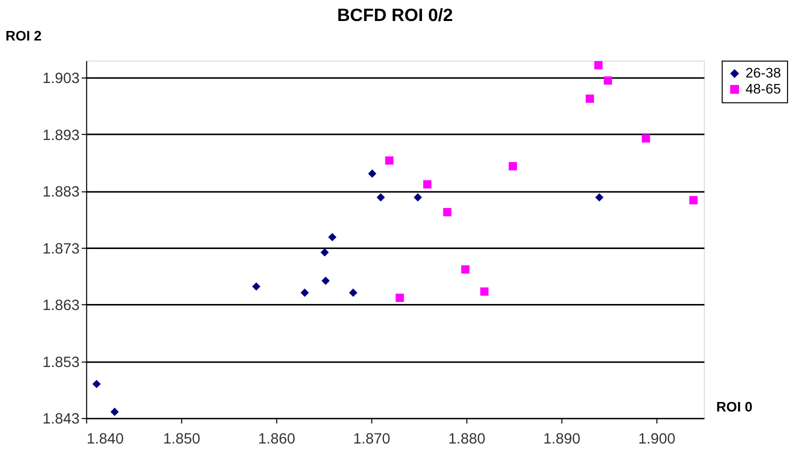 The image size is (793, 459). Describe the element at coordinates (61, 136) in the screenshot. I see `y-tick-label: 1.893` at that location.